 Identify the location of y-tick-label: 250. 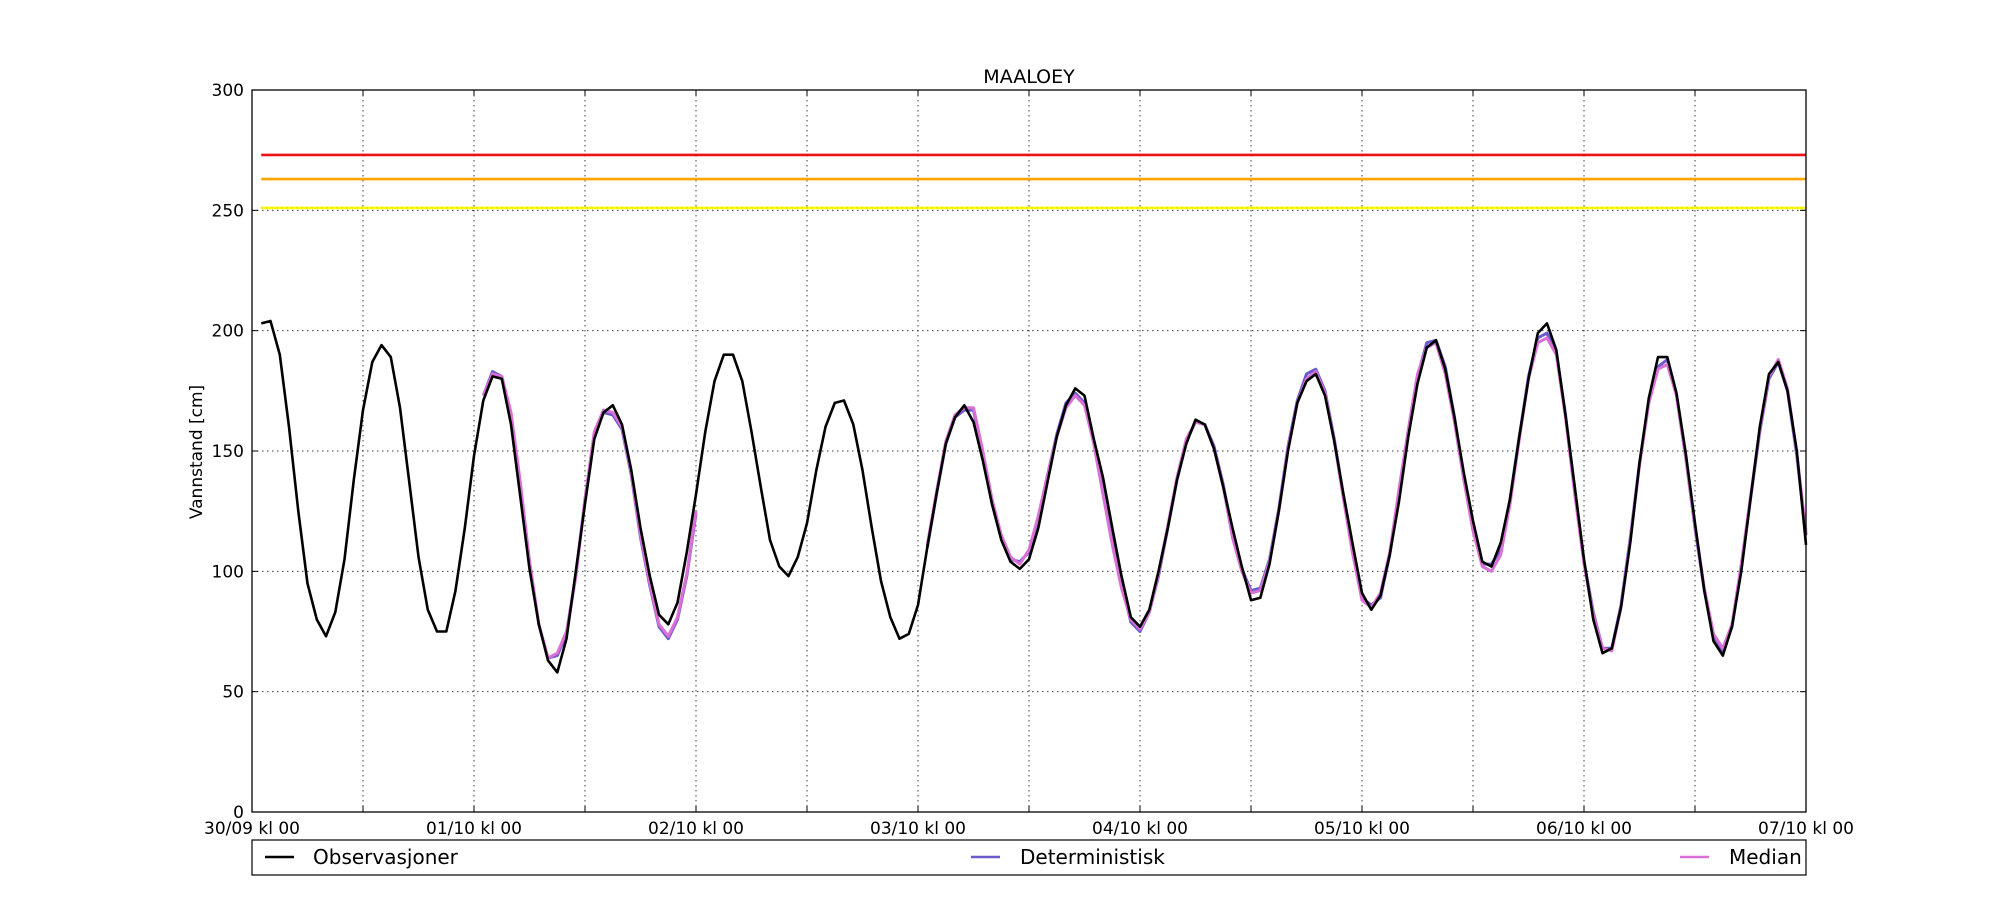
(228, 211).